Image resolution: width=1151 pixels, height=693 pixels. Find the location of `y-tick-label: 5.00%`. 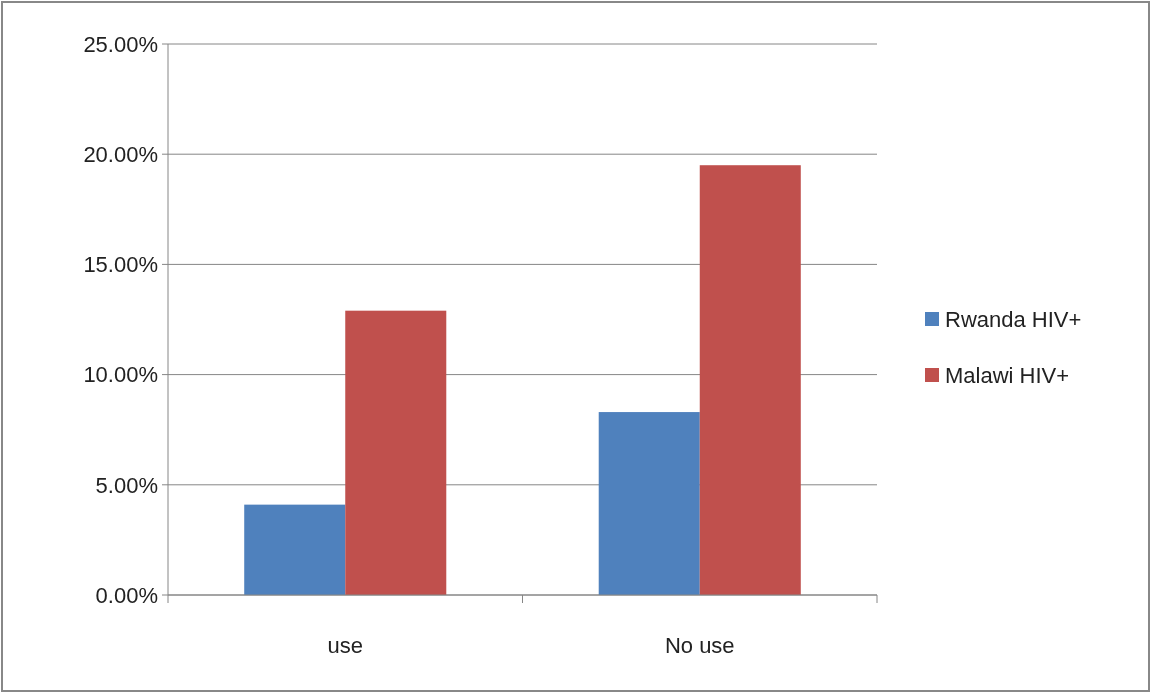

y-tick-label: 5.00% is located at coordinates (126, 485).